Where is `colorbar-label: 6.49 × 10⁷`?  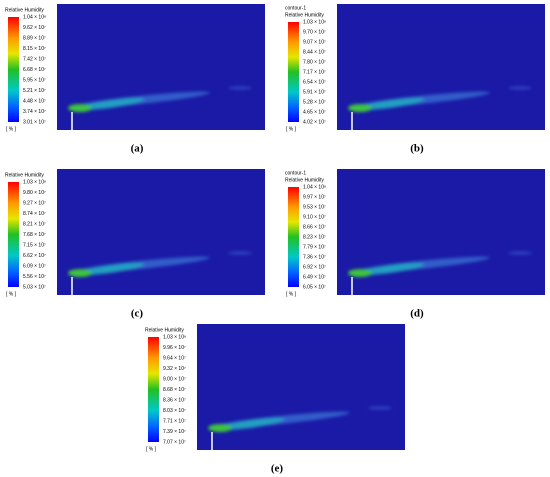 colorbar-label: 6.49 × 10⁷ is located at coordinates (314, 277).